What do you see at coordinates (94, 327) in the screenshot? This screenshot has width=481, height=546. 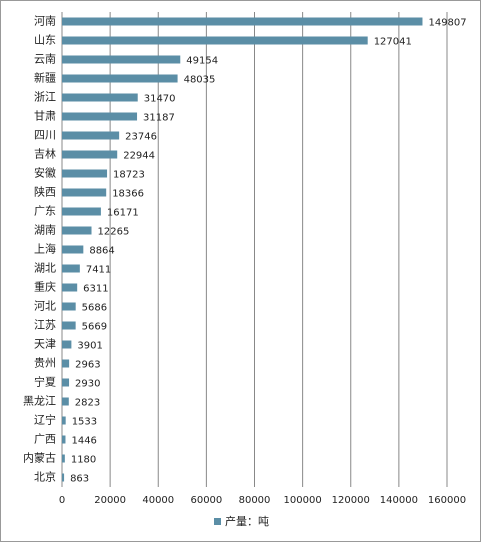 I see `value-label: 5669` at bounding box center [94, 327].